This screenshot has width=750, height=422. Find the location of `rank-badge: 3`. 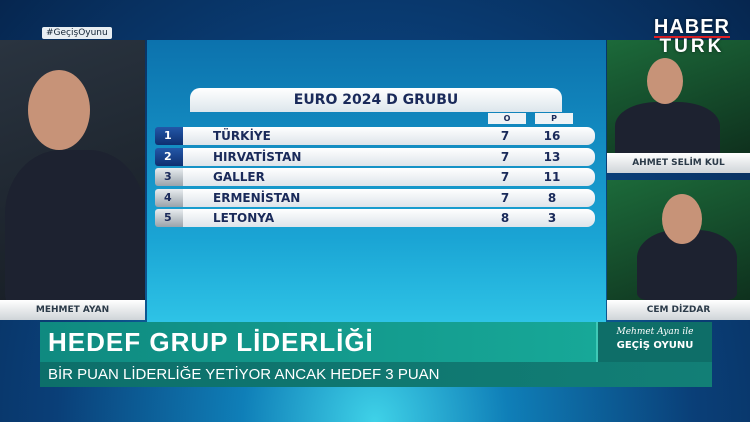

rank-badge: 3 is located at coordinates (169, 177).